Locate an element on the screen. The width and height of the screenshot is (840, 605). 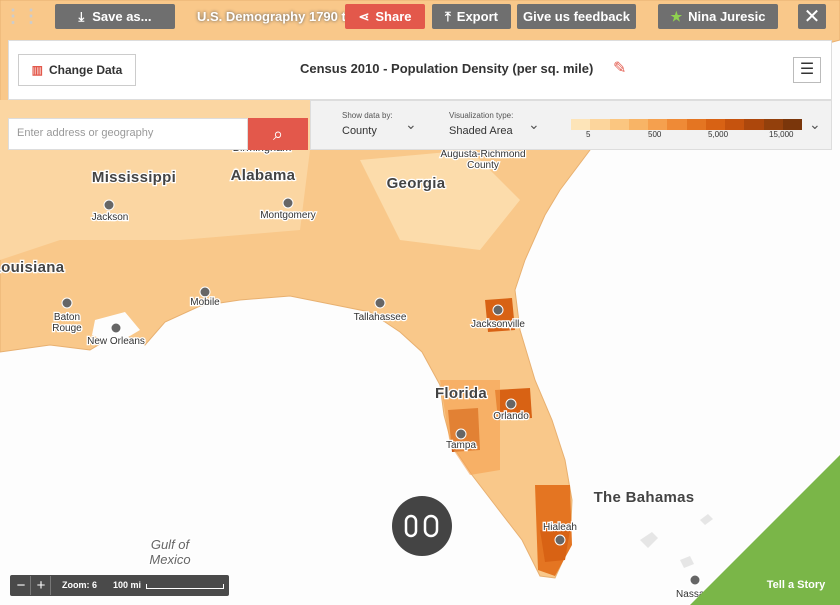
map-label: Florida is located at coordinates (461, 393).